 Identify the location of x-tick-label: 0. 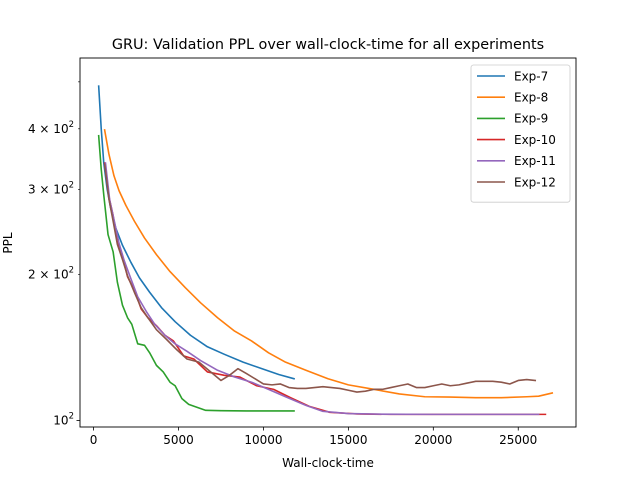
(94, 440).